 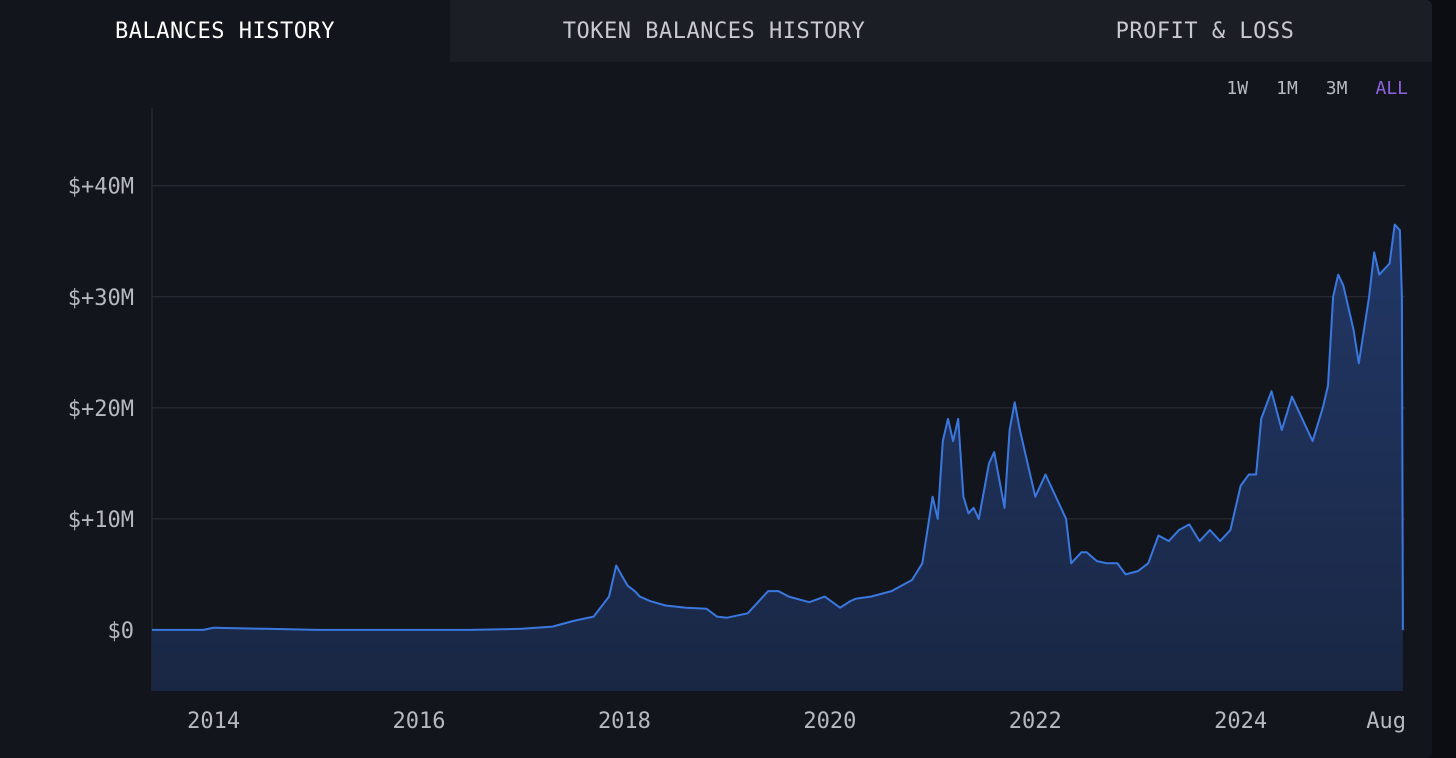 I want to click on y-tick-label: $+40M, so click(x=101, y=187).